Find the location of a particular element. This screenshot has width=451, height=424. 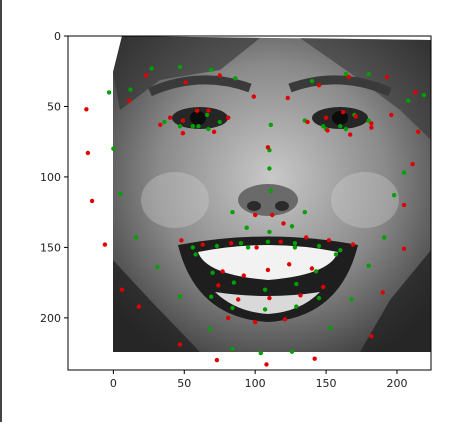

x-tick-label: 0 is located at coordinates (113, 383).